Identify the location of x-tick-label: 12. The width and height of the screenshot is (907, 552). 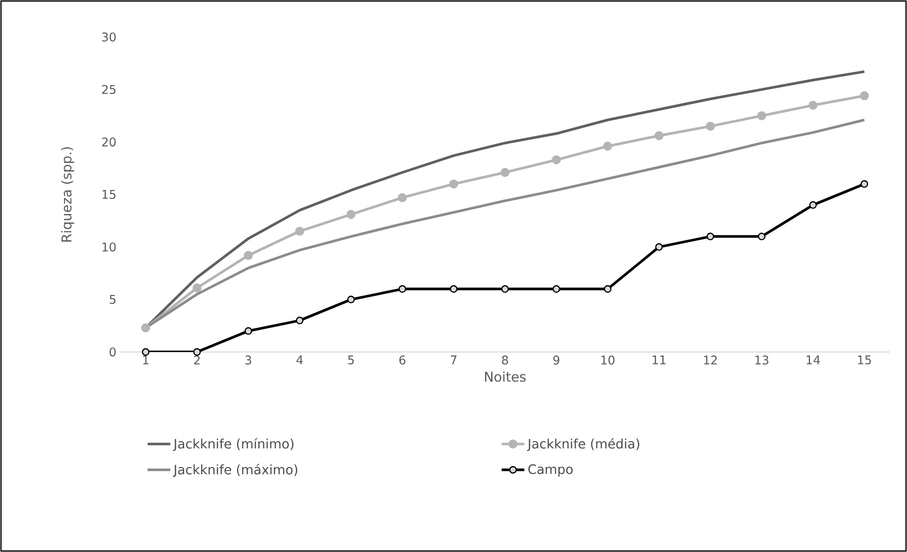
(710, 360).